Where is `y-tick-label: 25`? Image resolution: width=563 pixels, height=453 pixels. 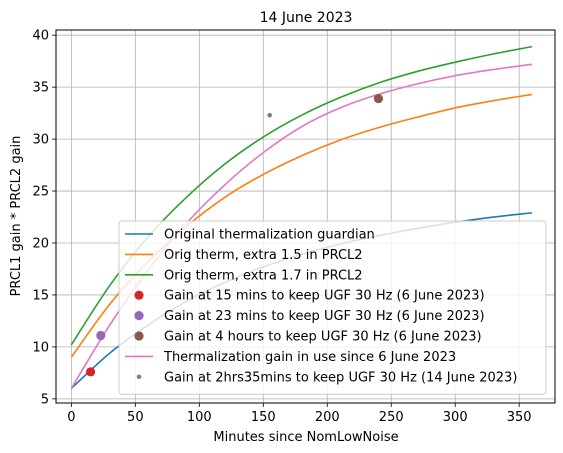
y-tick-label: 25 is located at coordinates (40, 192).